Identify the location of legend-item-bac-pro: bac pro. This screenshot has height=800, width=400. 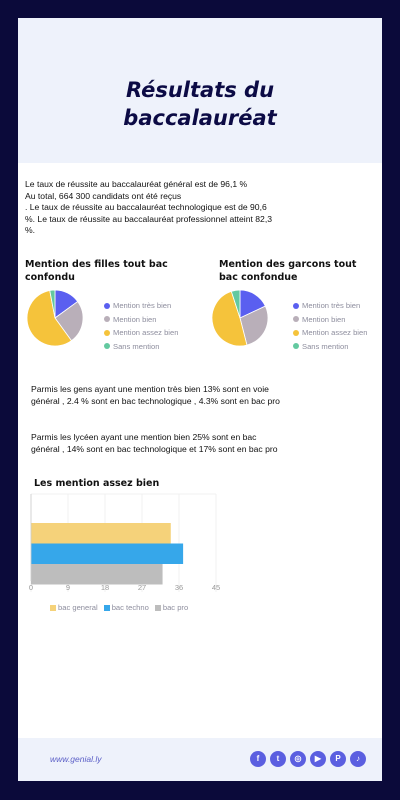
(171, 607).